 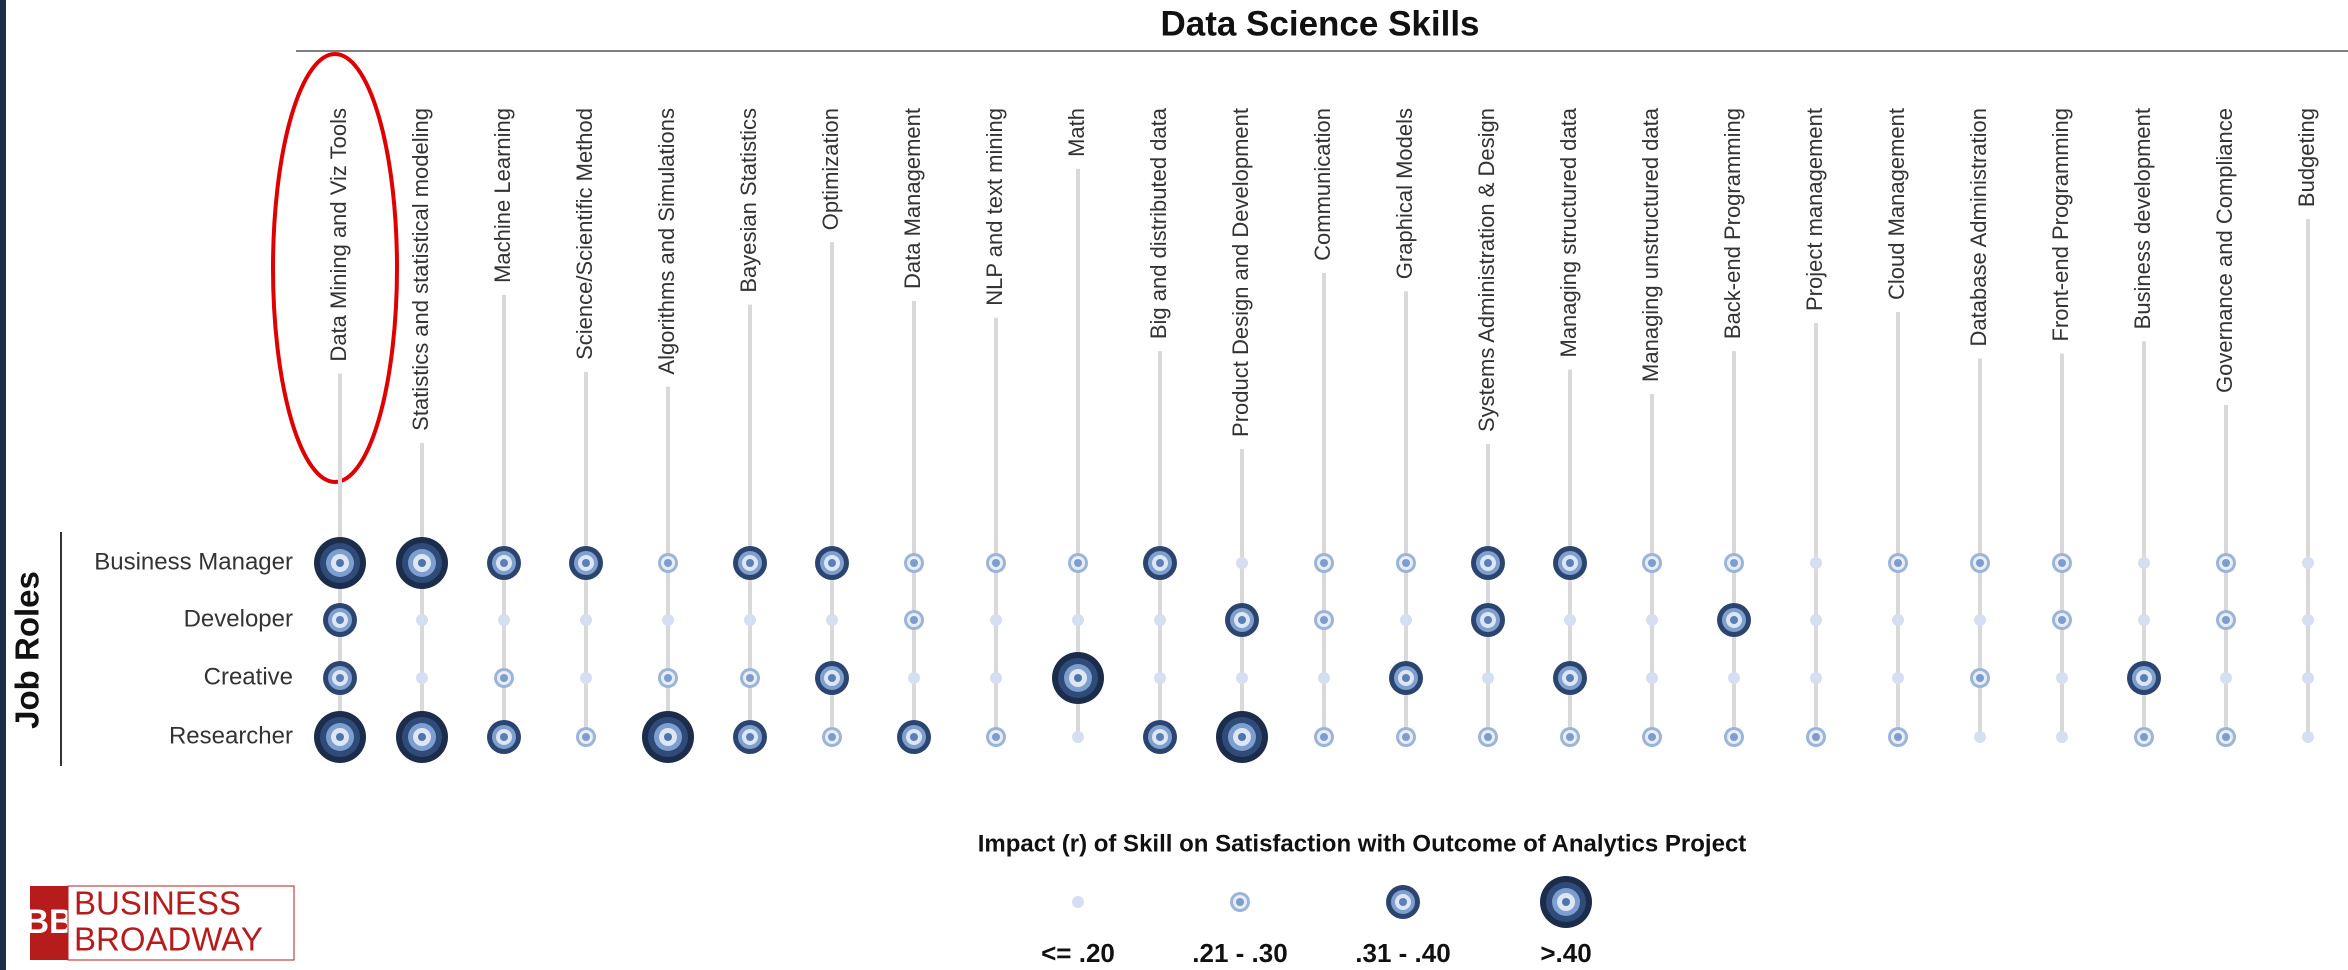 I want to click on x-tick-label: Math, so click(x=1076, y=132).